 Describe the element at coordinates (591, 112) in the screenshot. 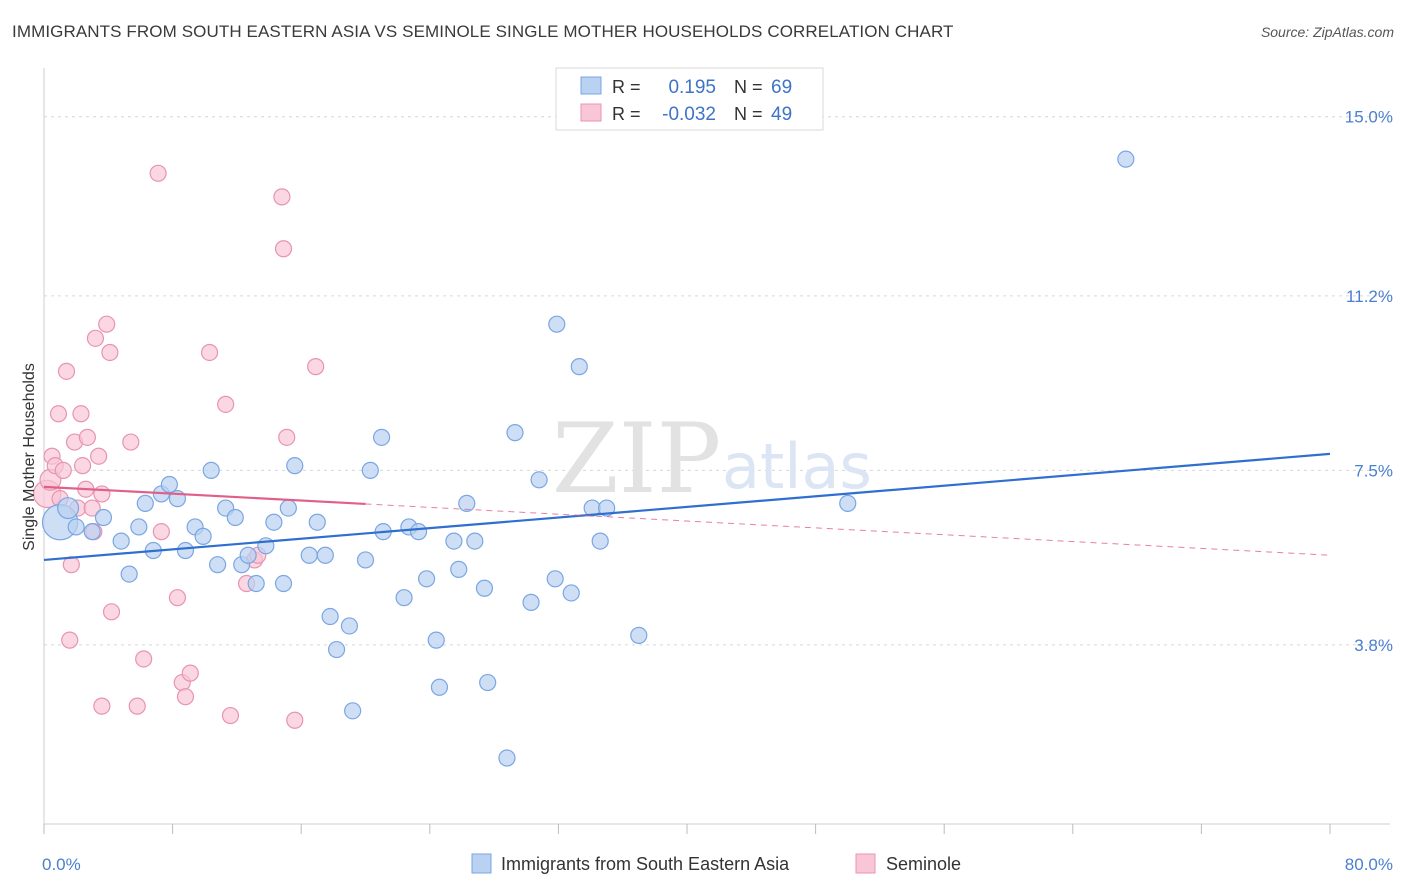

I see `legend-swatch-pink` at that location.